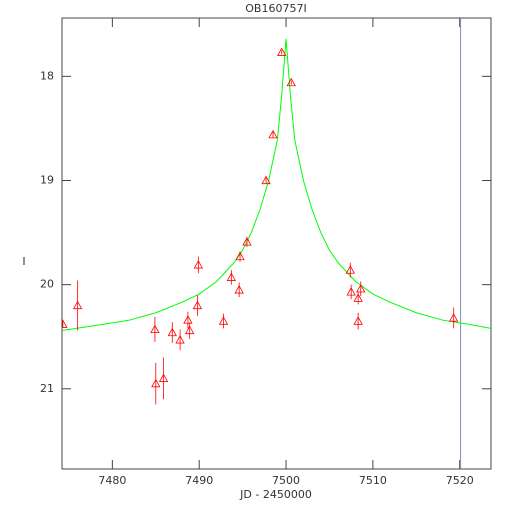 The width and height of the screenshot is (510, 514). What do you see at coordinates (275, 8) in the screenshot?
I see `chart-title: OB160757I` at bounding box center [275, 8].